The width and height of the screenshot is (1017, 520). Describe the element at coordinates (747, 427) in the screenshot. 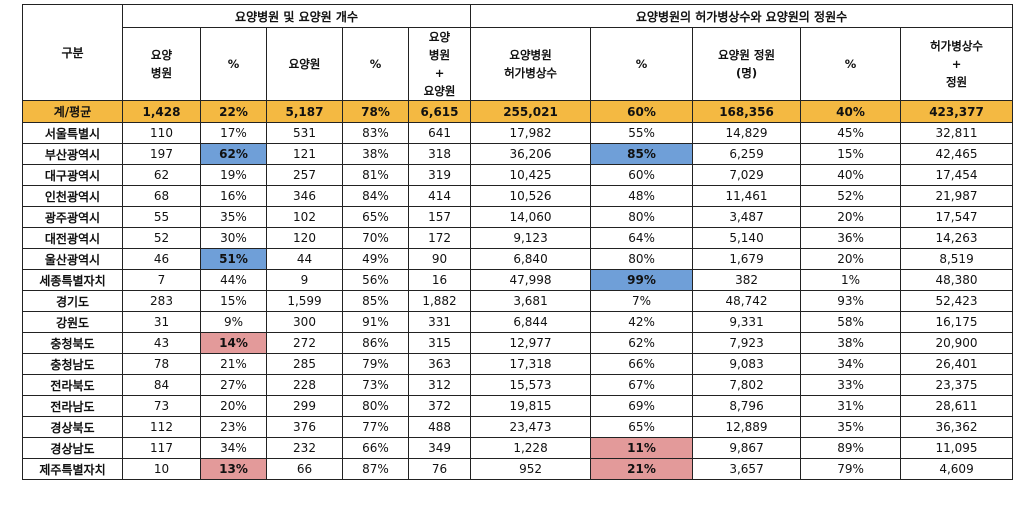

I see `data-cell: 12,889` at that location.